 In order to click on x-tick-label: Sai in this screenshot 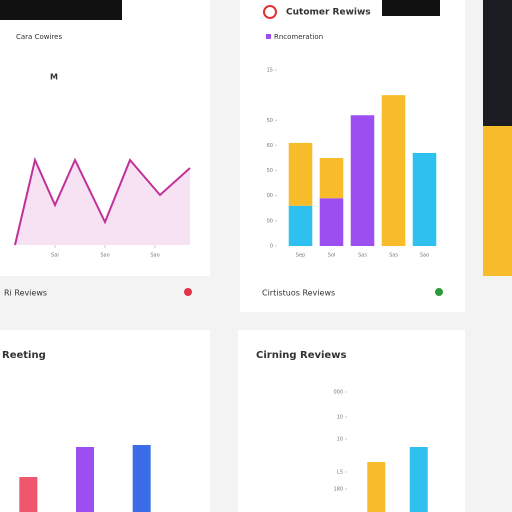, I will do `click(55, 256)`.